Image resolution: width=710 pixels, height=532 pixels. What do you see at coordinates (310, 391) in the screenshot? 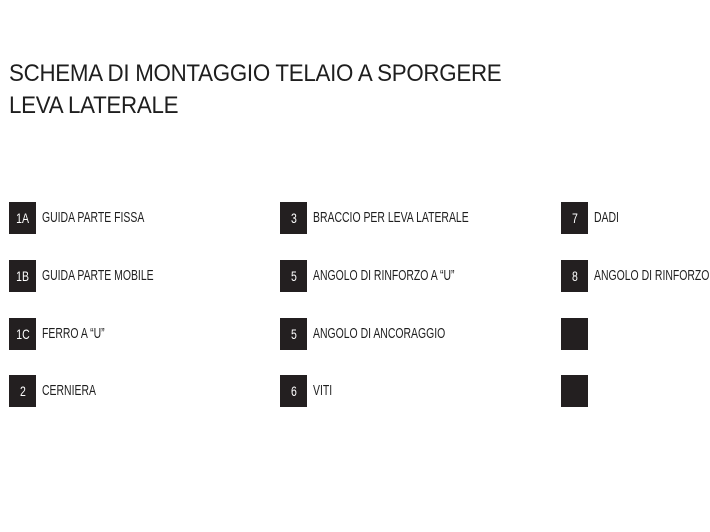
I see `legend-item: 6 VITI` at bounding box center [310, 391].